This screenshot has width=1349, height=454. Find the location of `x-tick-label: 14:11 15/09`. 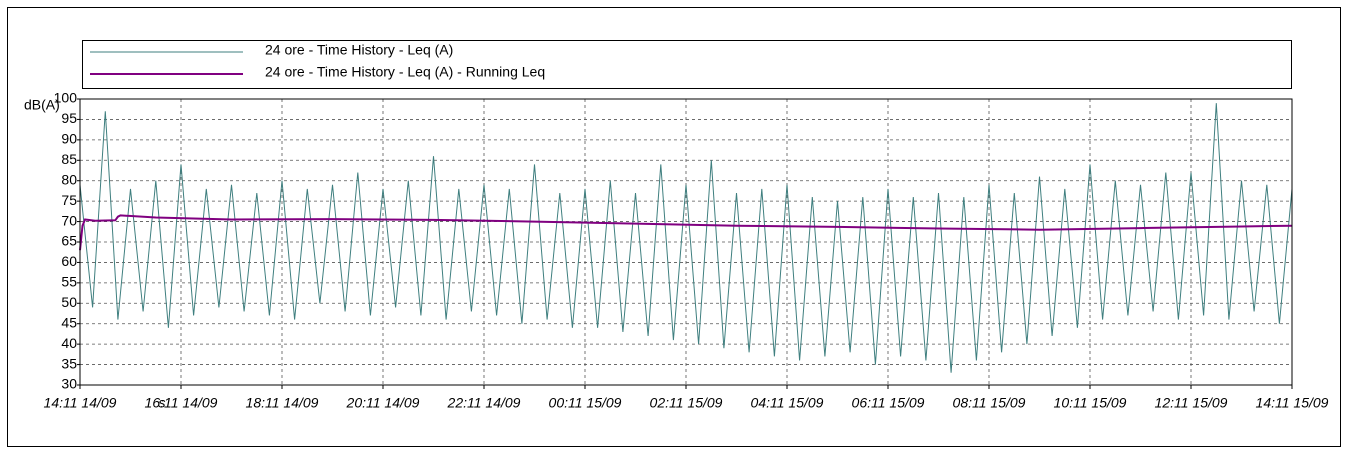

x-tick-label: 14:11 15/09 is located at coordinates (1292, 403).